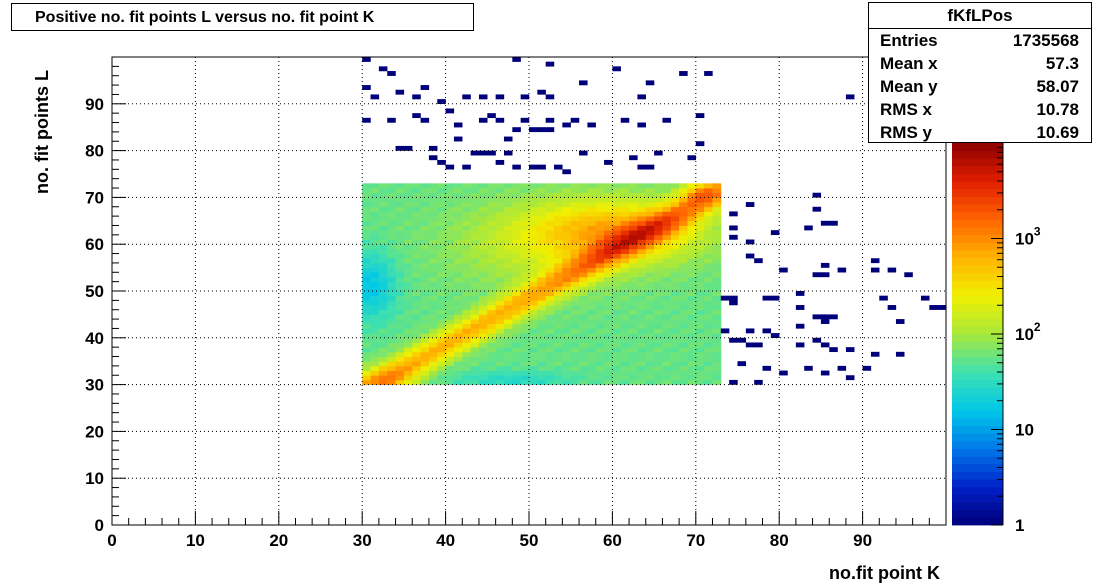  Describe the element at coordinates (977, 185) in the screenshot. I see `color-scale-band` at that location.